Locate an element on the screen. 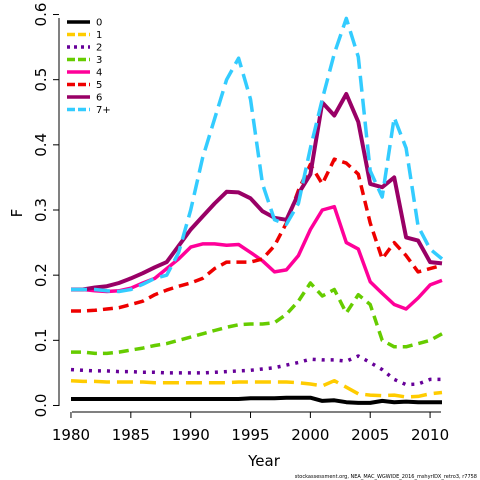  x-tick-label: 1980 is located at coordinates (71, 435).